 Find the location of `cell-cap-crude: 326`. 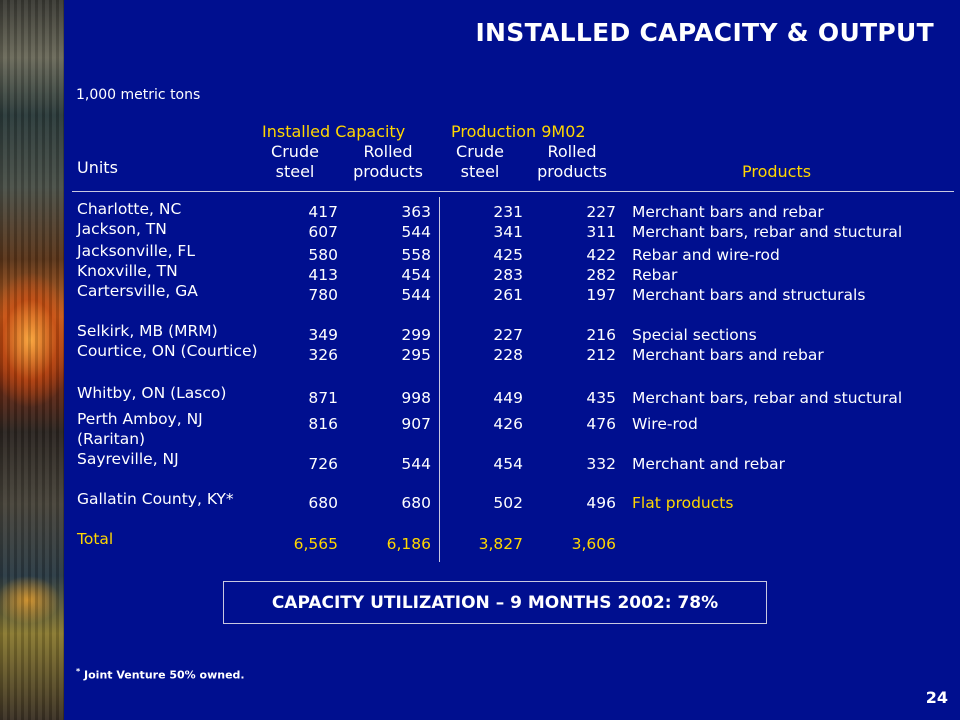

cell-cap-crude: 326 is located at coordinates (323, 355).